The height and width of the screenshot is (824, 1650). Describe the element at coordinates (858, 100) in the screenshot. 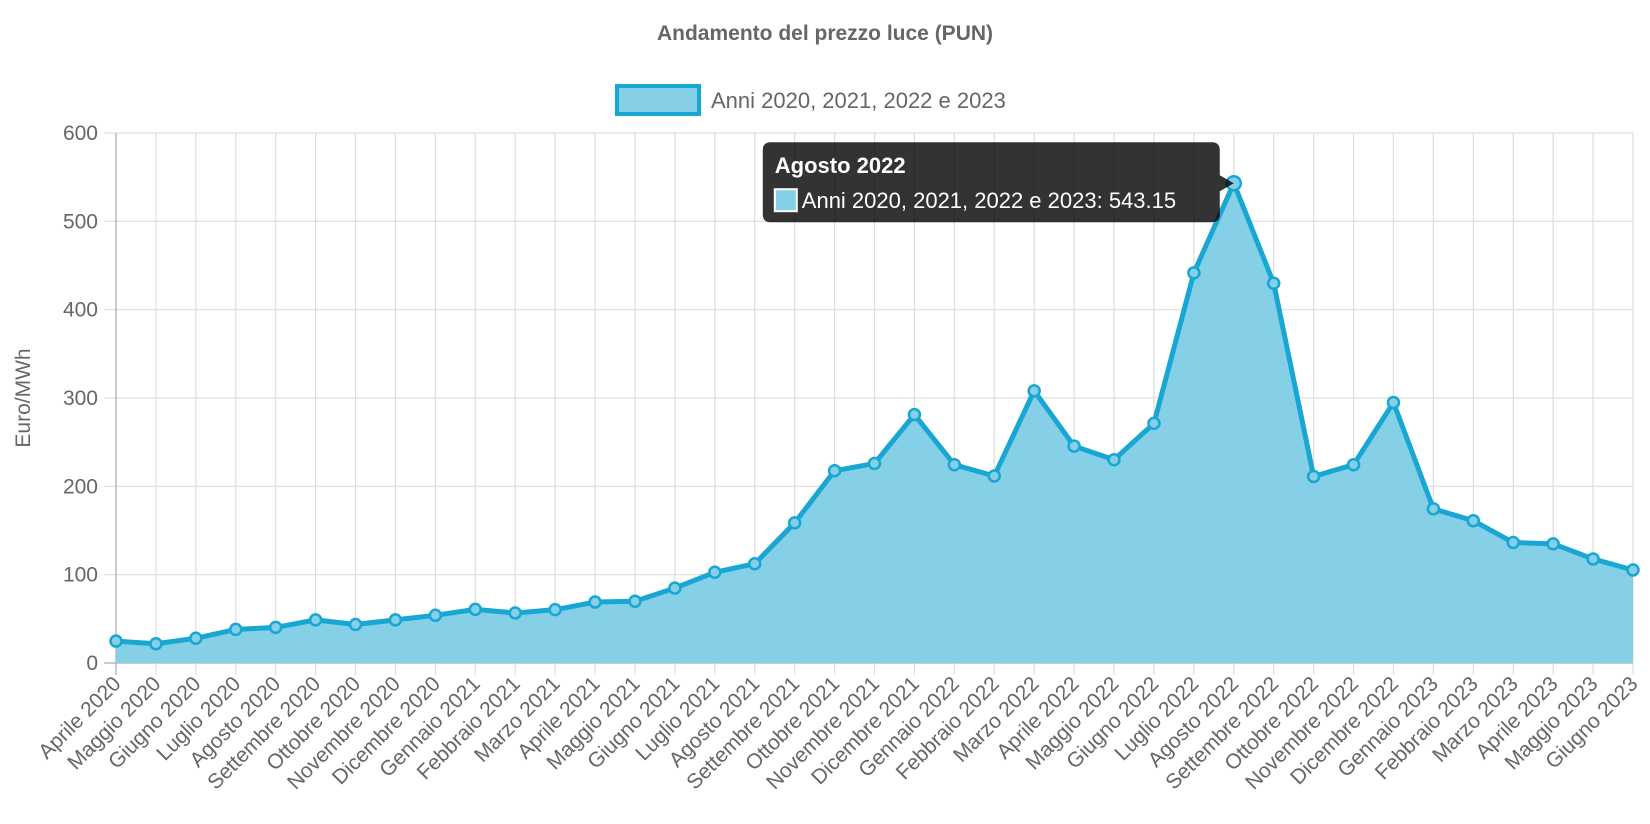

I see `legend-label: Anni 2020, 2021, 2022 e 2023` at that location.